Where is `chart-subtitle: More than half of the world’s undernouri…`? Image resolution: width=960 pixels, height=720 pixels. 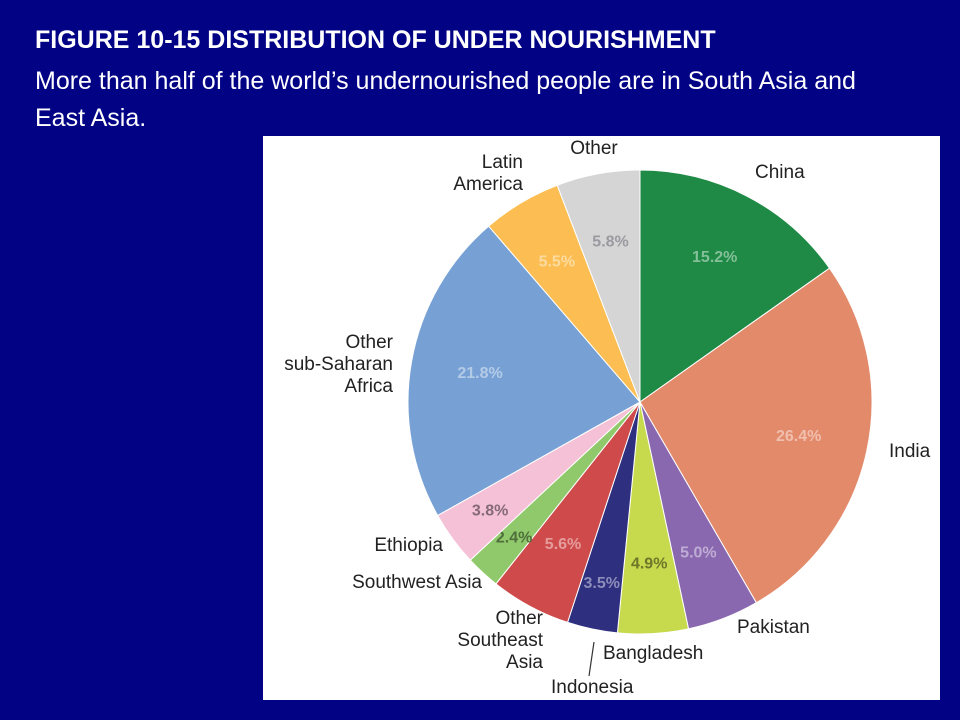 chart-subtitle: More than half of the world’s undernouri… is located at coordinates (445, 99).